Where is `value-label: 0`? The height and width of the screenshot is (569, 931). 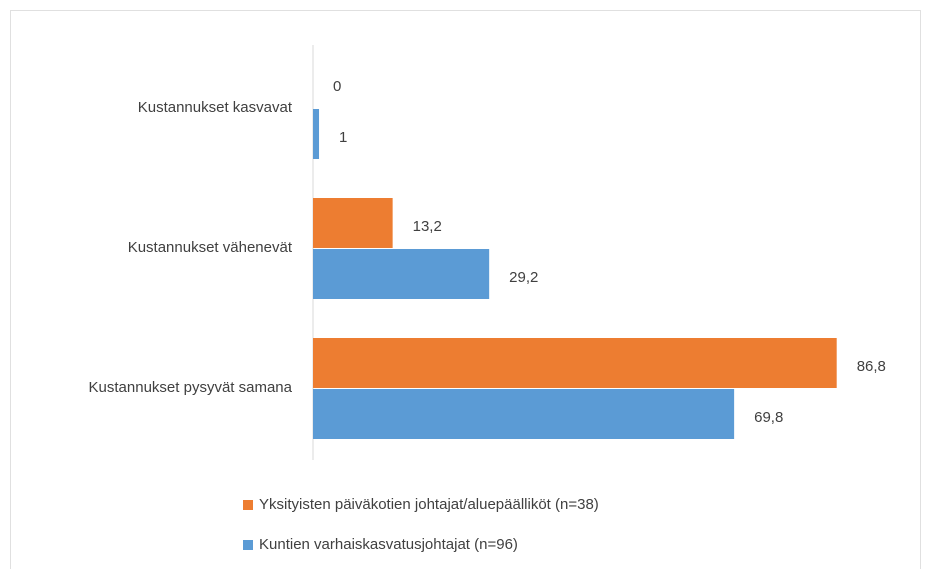
value-label: 0 is located at coordinates (337, 86).